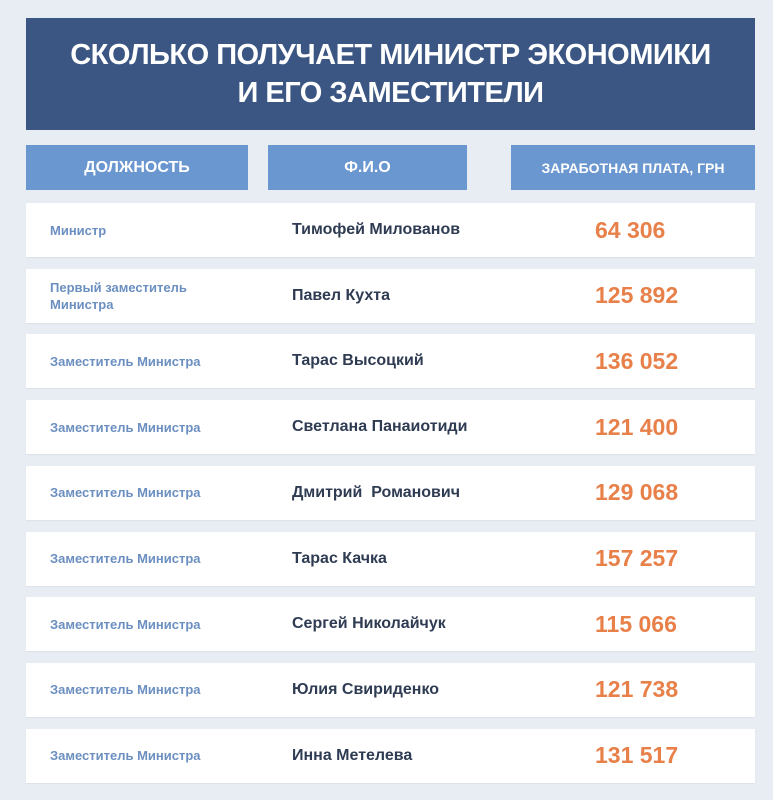 This screenshot has width=773, height=800. I want to click on name-cell: Светлана Панаиотиди, so click(380, 427).